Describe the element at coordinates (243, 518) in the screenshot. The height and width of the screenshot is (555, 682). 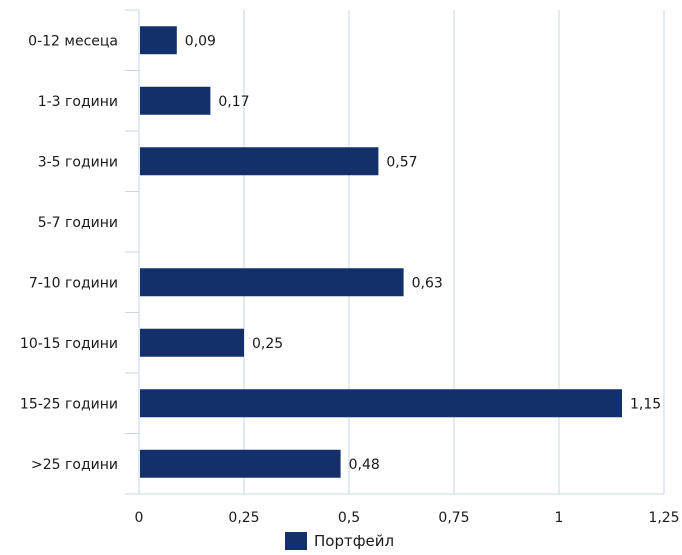
I see `x-tick-label: 0,25` at that location.